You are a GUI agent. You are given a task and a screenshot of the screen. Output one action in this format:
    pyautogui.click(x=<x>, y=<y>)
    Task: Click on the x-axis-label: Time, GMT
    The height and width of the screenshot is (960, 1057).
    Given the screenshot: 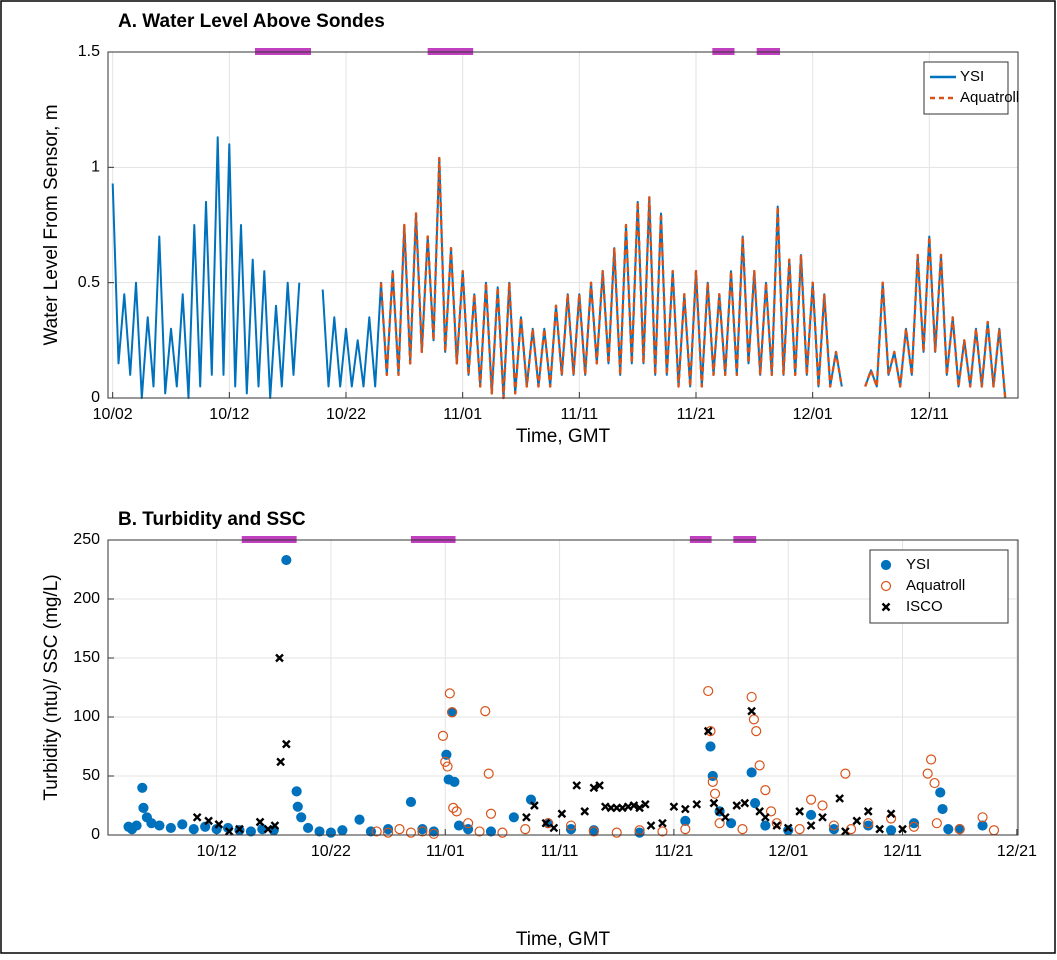 What is the action you would take?
    pyautogui.click(x=563, y=939)
    